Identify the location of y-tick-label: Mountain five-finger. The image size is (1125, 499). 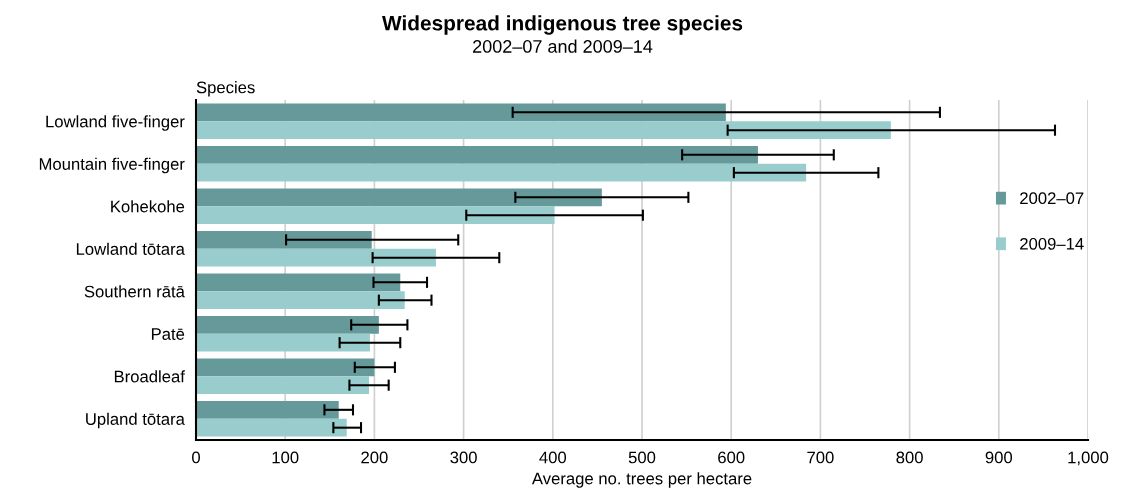
(112, 165).